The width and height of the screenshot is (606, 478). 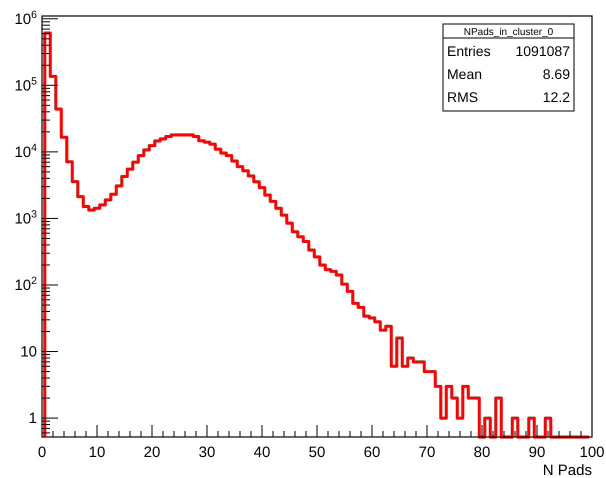 I want to click on y-tick-label: 10$^{3}$, so click(x=26, y=218).